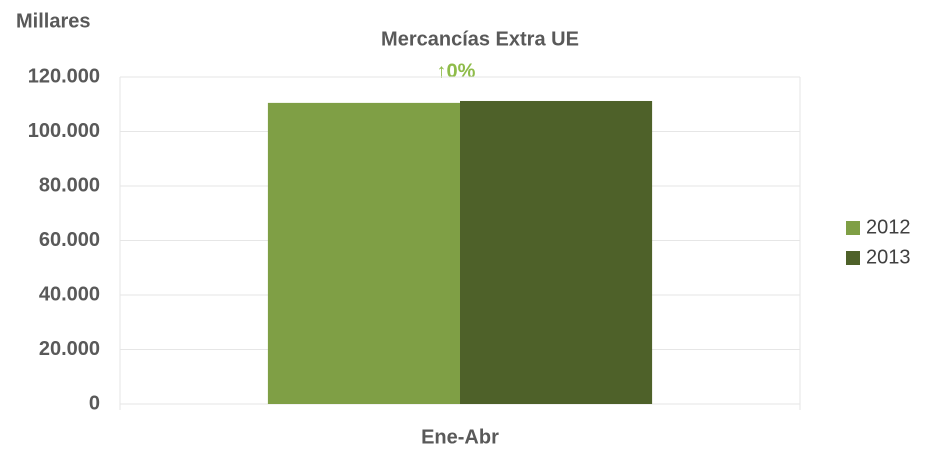  What do you see at coordinates (69, 294) in the screenshot?
I see `y-tick-label: 40.000` at bounding box center [69, 294].